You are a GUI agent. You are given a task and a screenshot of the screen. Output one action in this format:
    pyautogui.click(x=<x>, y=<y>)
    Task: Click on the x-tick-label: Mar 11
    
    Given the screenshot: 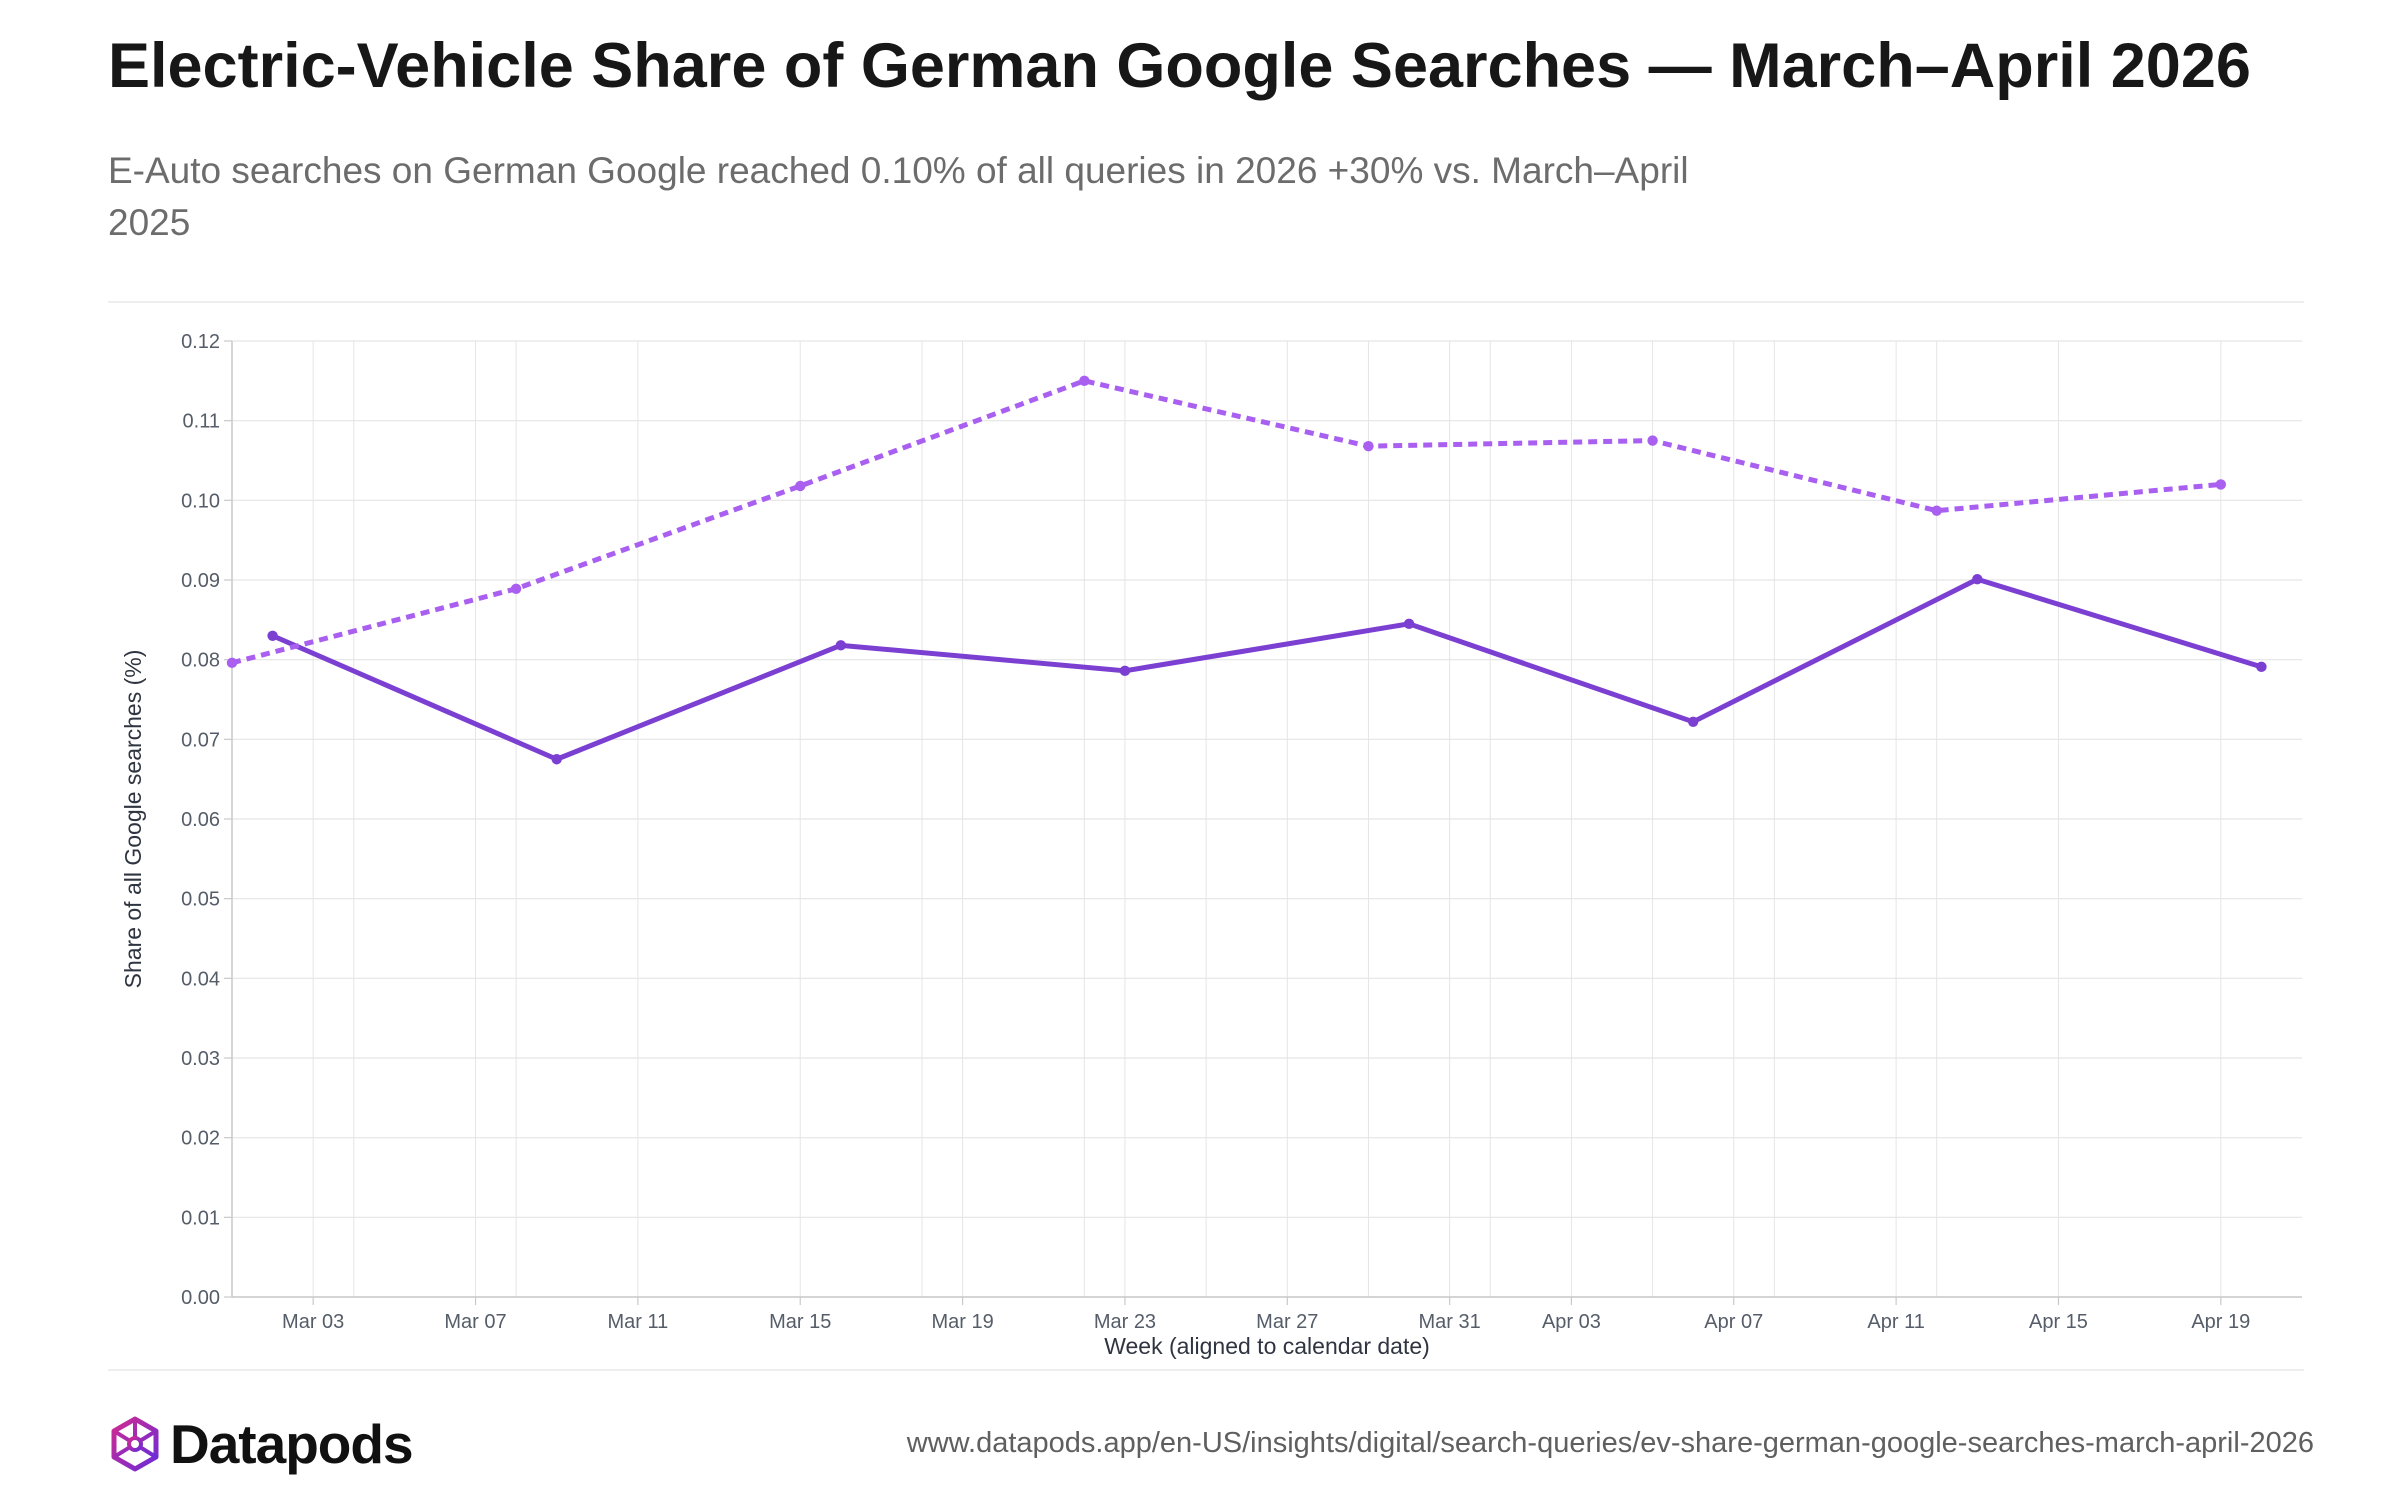 What is the action you would take?
    pyautogui.click(x=637, y=1322)
    